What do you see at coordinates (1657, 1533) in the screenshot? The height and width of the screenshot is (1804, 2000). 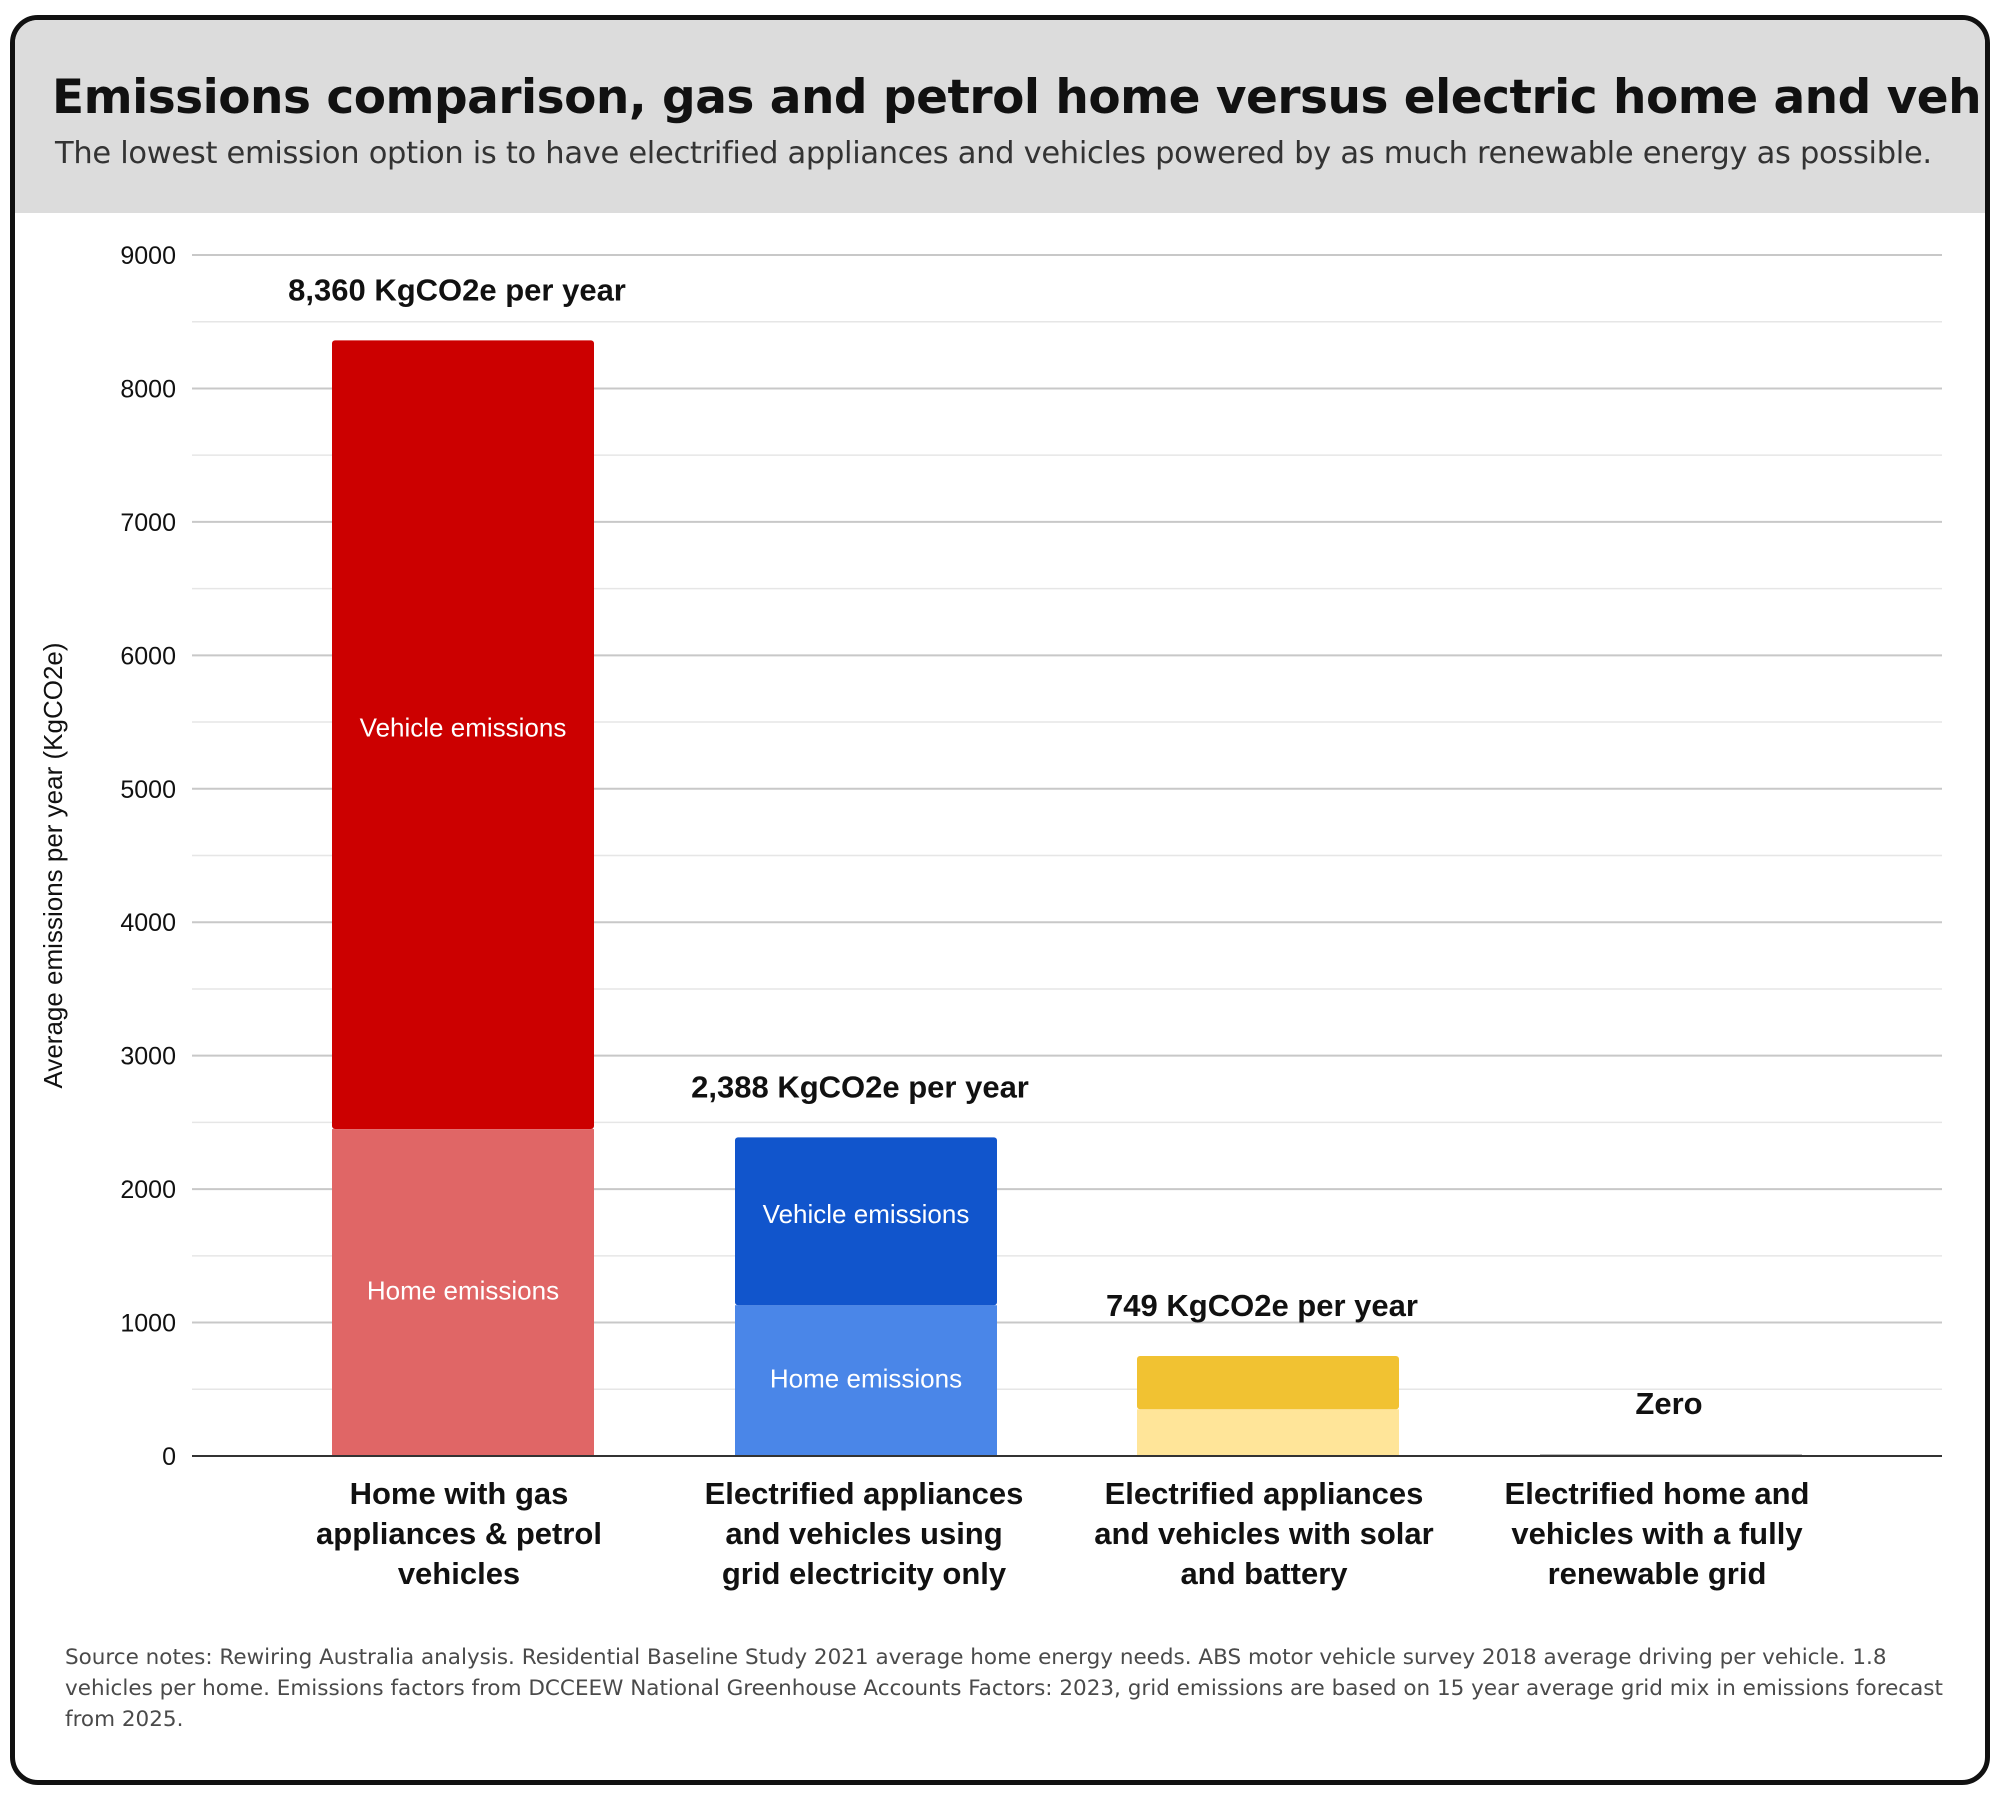 I see `category-label: vehicles with a fully` at bounding box center [1657, 1533].